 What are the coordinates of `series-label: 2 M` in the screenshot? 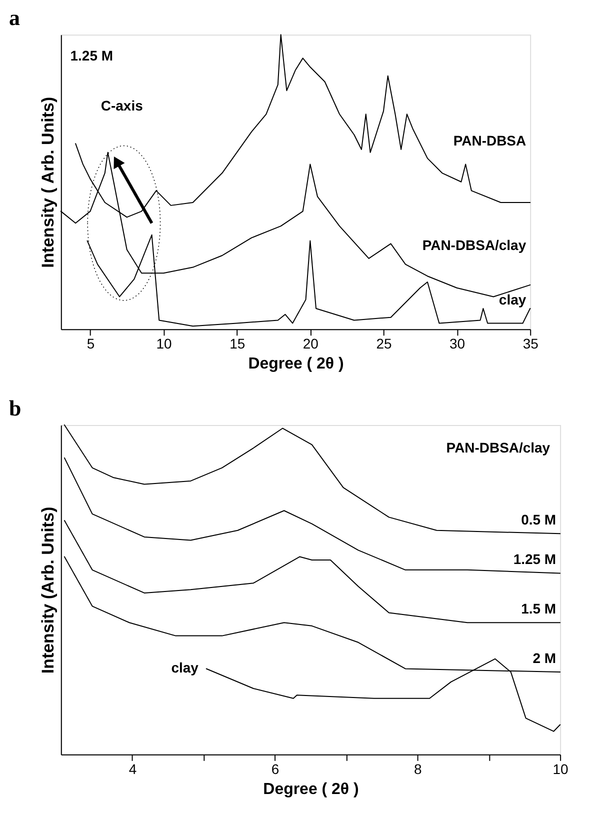 It's located at (544, 658).